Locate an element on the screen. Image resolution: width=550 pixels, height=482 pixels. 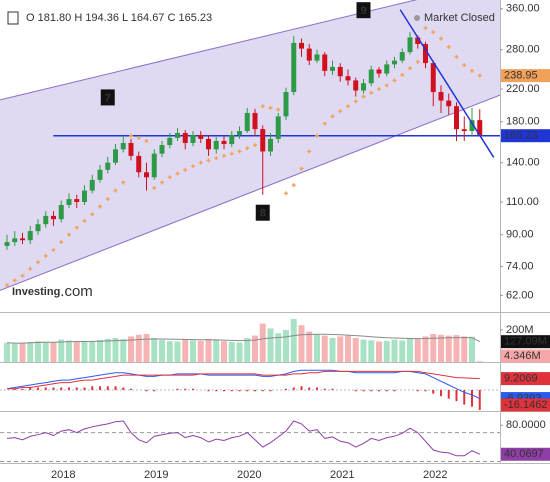
trend-line is located at coordinates (447, 83).